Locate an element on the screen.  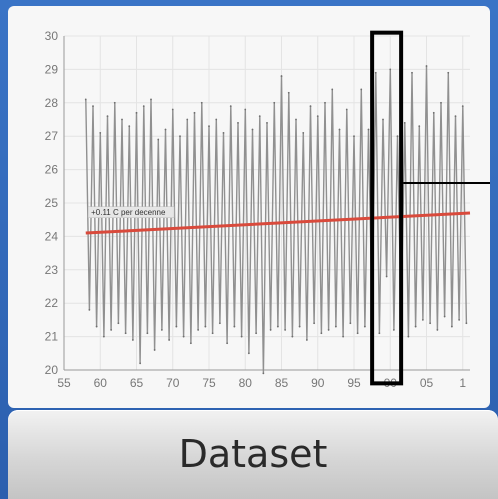
x-tick-label: 65 is located at coordinates (137, 383).